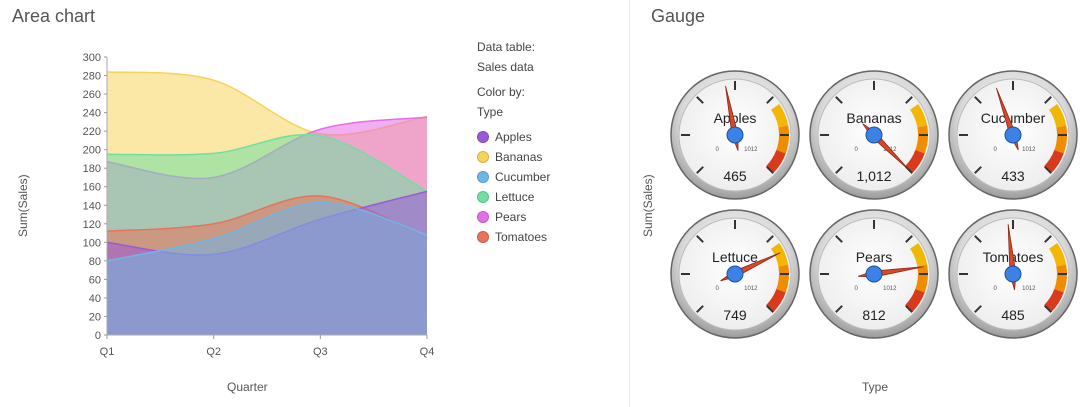 The height and width of the screenshot is (407, 1089). I want to click on panel-divider, so click(629, 203).